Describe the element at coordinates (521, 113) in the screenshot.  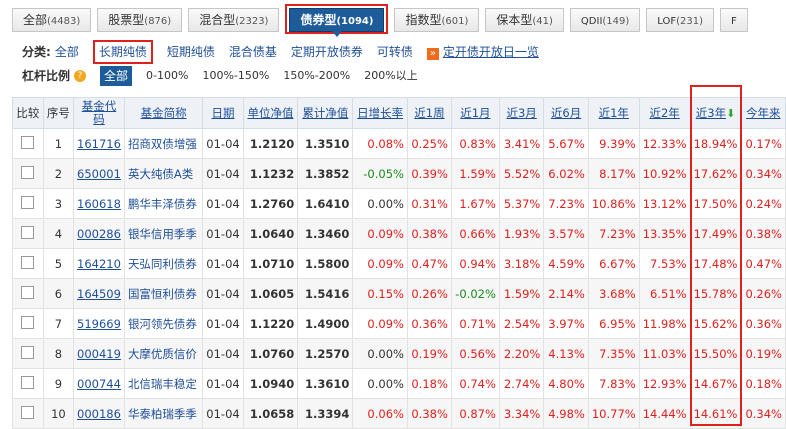
I see `col-3m: 近3月` at that location.